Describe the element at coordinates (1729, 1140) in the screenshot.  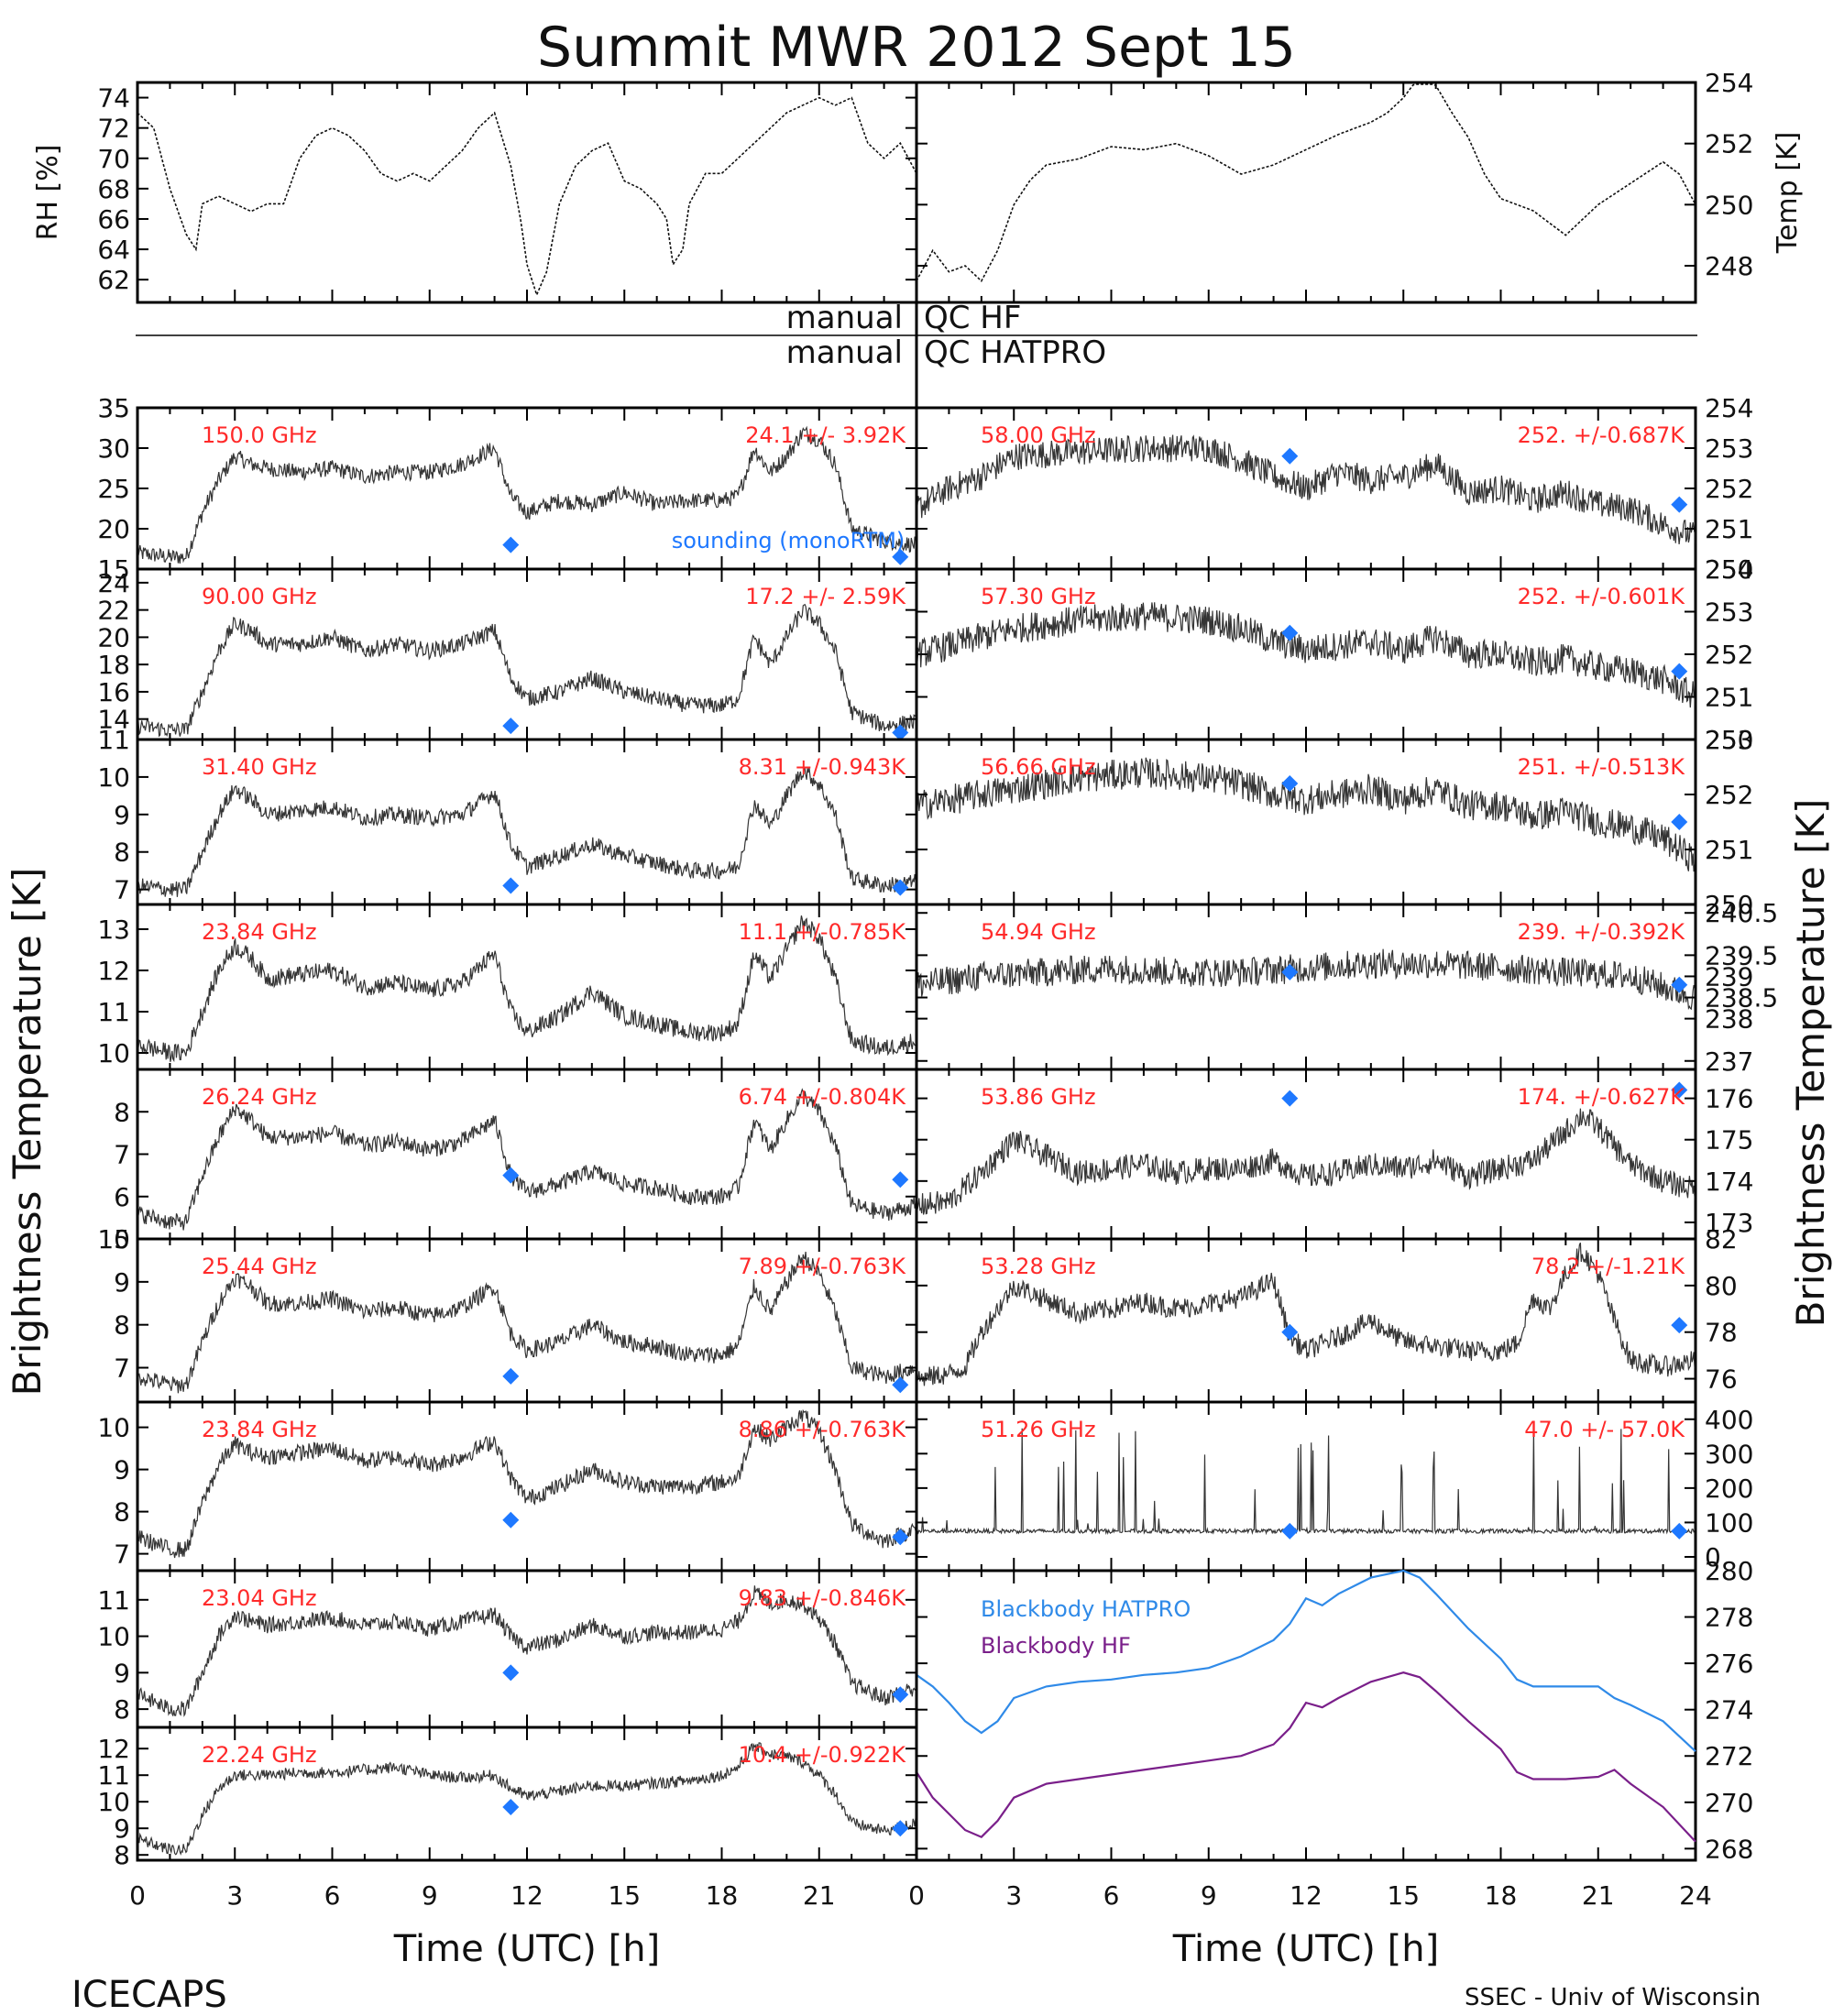
I see `y-tick-label: 175` at that location.